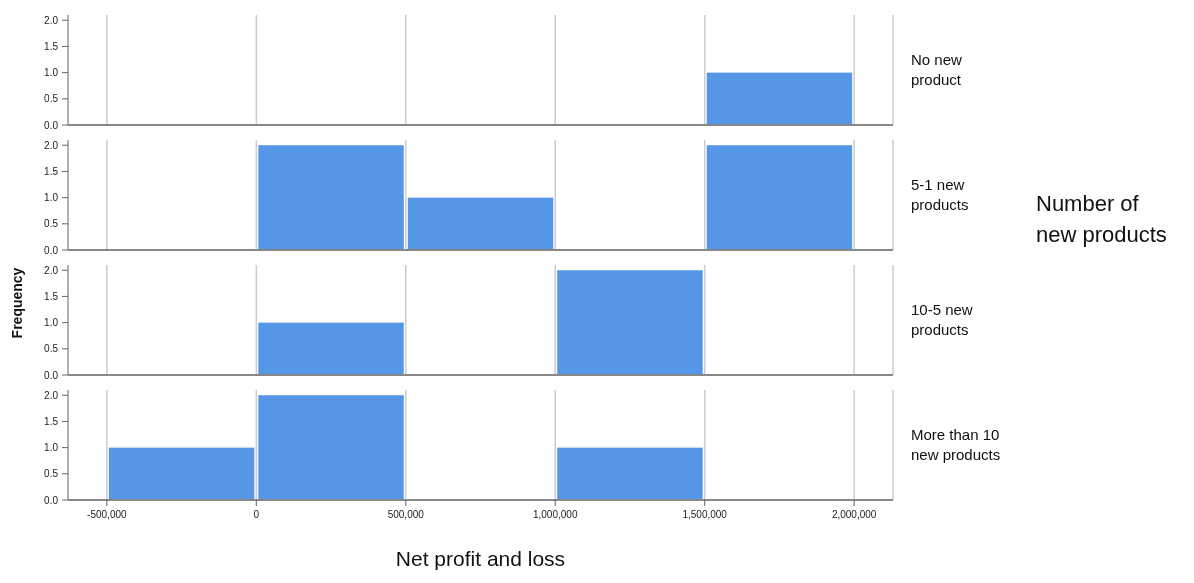 This screenshot has height=583, width=1194. I want to click on text: 5-1 new products, so click(940, 194).